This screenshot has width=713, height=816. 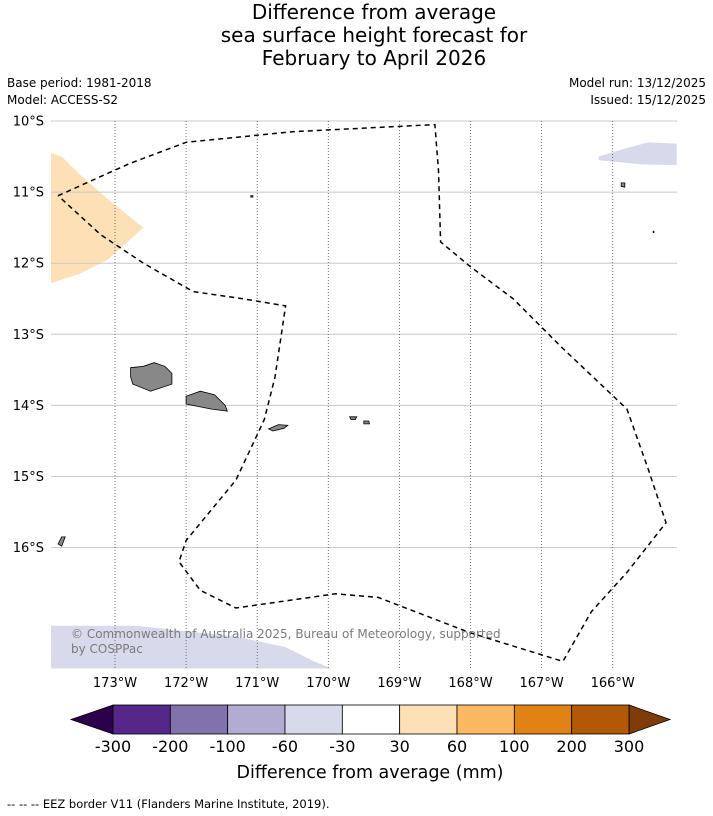 I want to click on longitude-label: 173°W, so click(x=115, y=683).